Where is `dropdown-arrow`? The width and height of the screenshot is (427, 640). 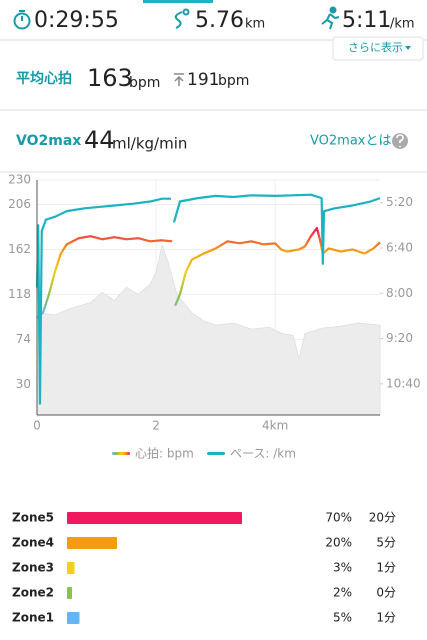
dropdown-arrow is located at coordinates (408, 48).